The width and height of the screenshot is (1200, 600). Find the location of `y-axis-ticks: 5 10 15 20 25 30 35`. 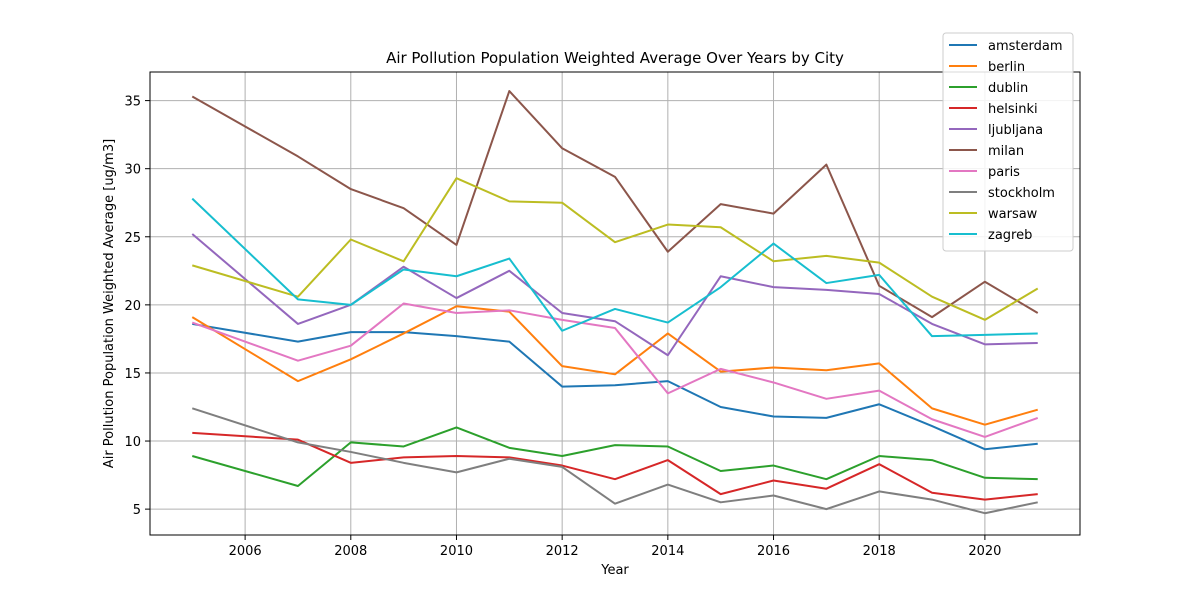

y-axis-ticks: 5 10 15 20 25 30 35 is located at coordinates (137, 306).